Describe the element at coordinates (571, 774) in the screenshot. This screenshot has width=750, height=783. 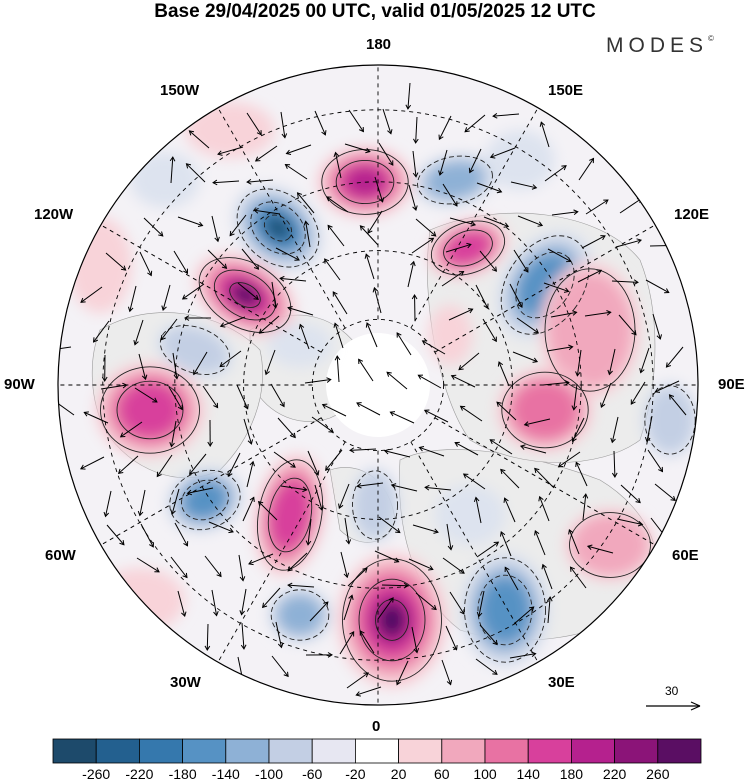
I see `colorbar-tick-label: 180` at that location.